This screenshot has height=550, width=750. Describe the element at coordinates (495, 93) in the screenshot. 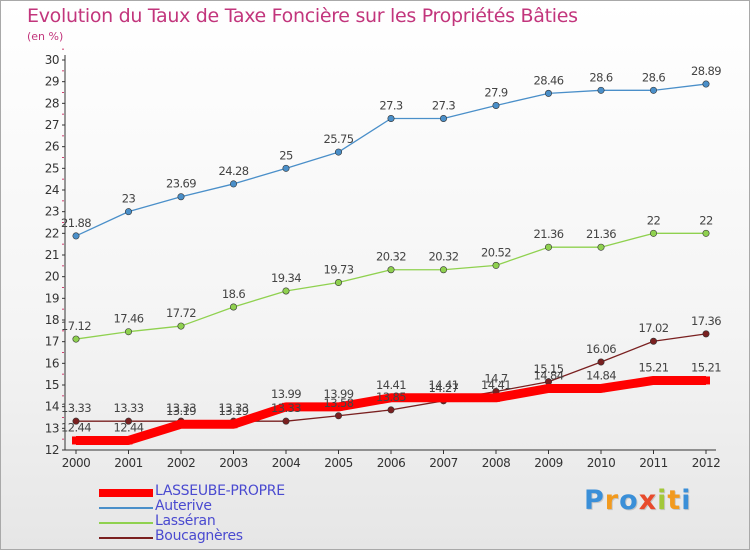

I see `data-label: 27.9` at that location.